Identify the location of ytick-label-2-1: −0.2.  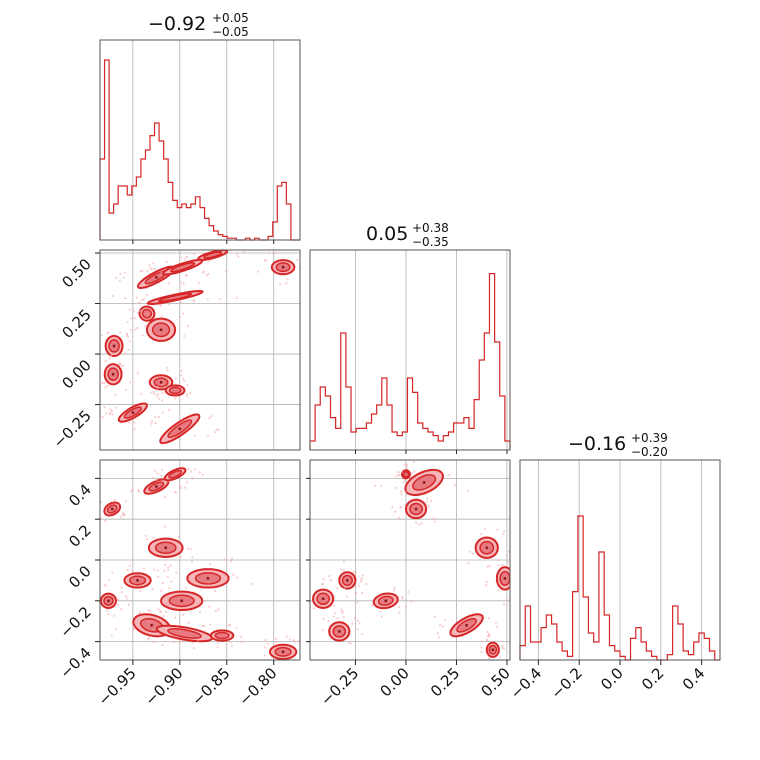
(75, 622).